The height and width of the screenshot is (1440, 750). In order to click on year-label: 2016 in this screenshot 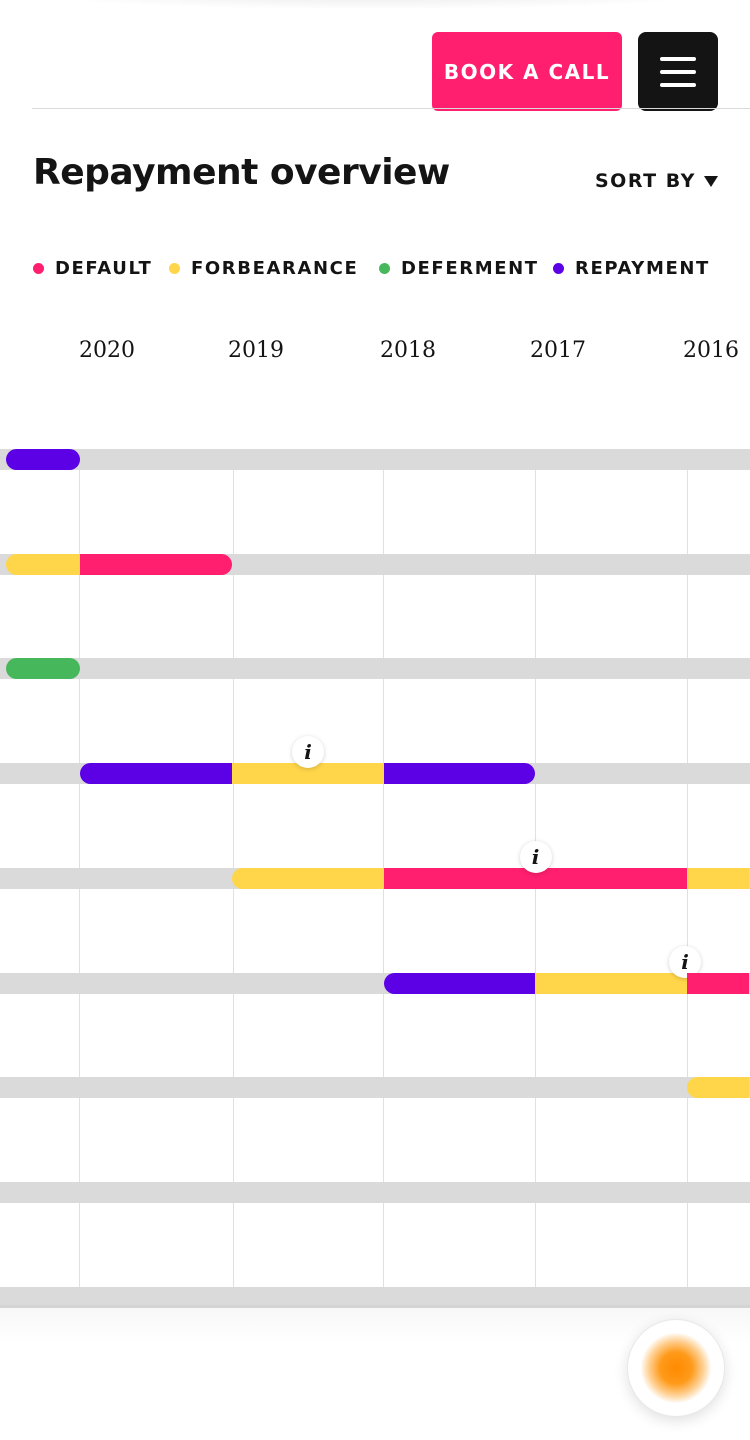, I will do `click(711, 350)`.